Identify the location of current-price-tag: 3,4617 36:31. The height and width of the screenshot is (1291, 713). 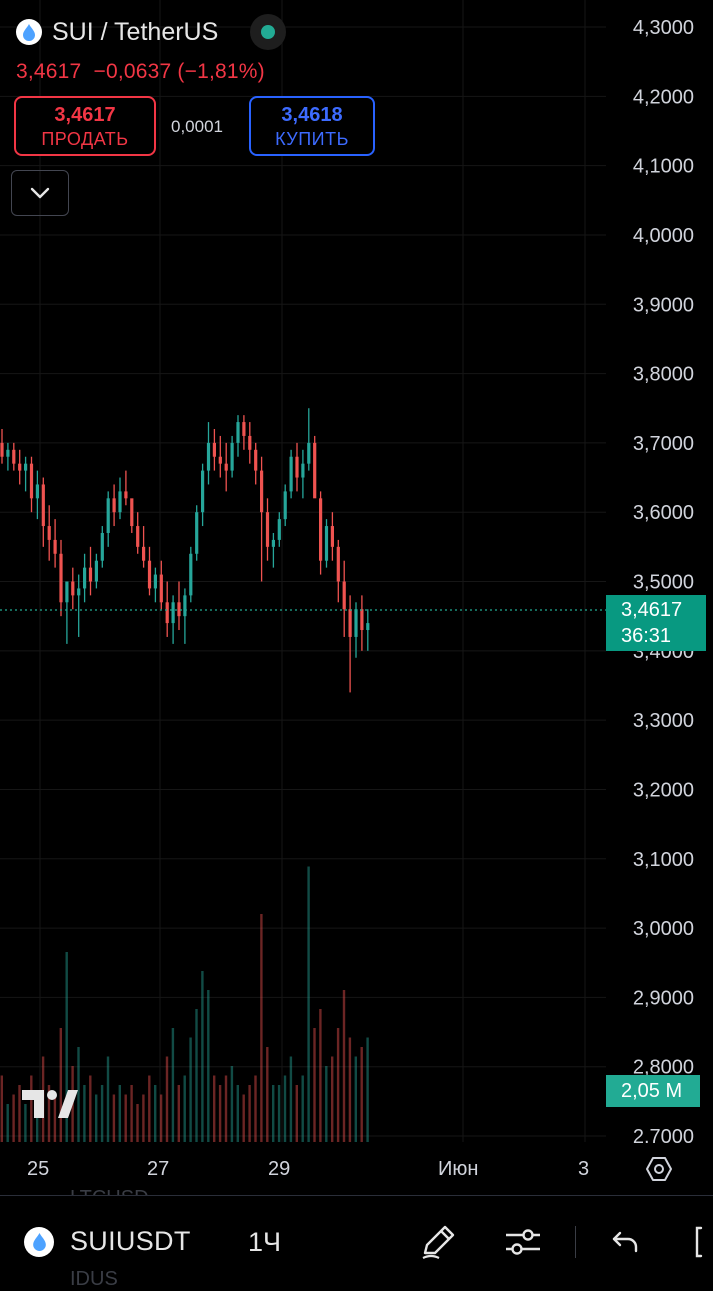
(656, 623).